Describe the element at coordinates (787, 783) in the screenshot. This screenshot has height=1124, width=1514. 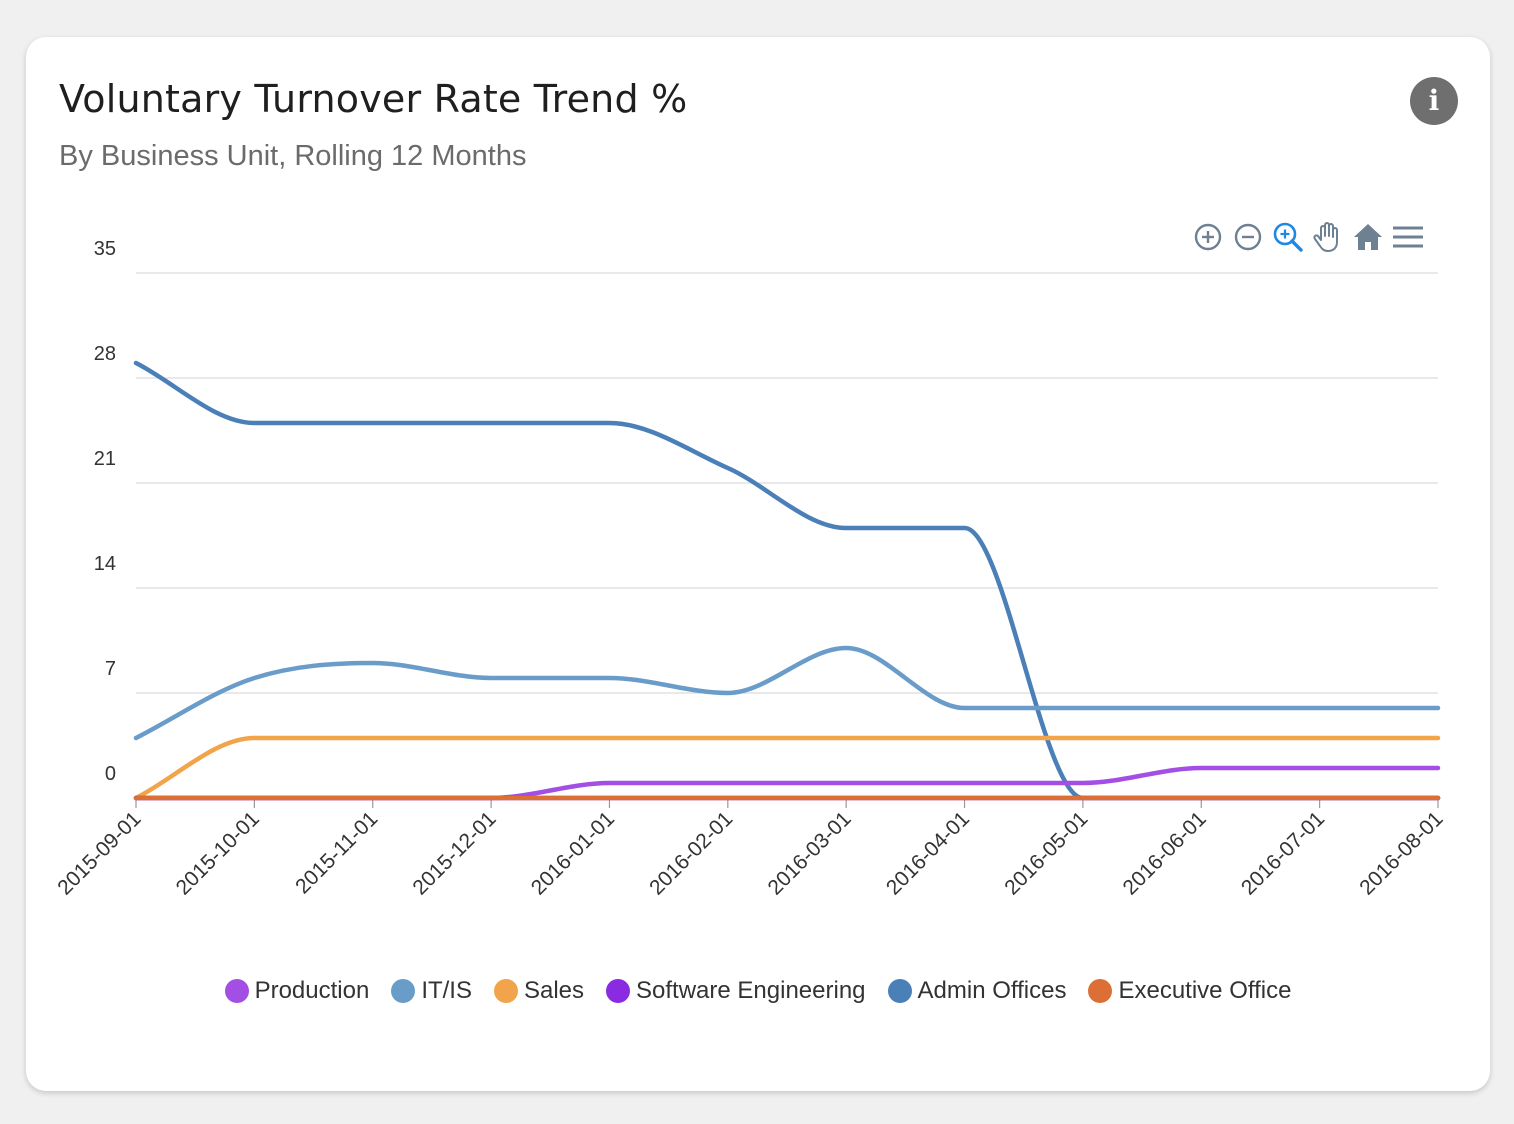
I see `series-line-production` at that location.